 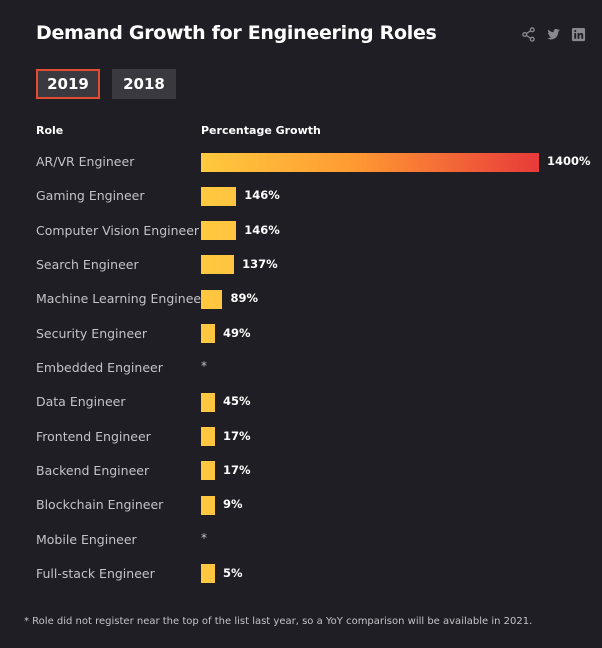 I want to click on tab-2019: 2019, so click(x=68, y=84).